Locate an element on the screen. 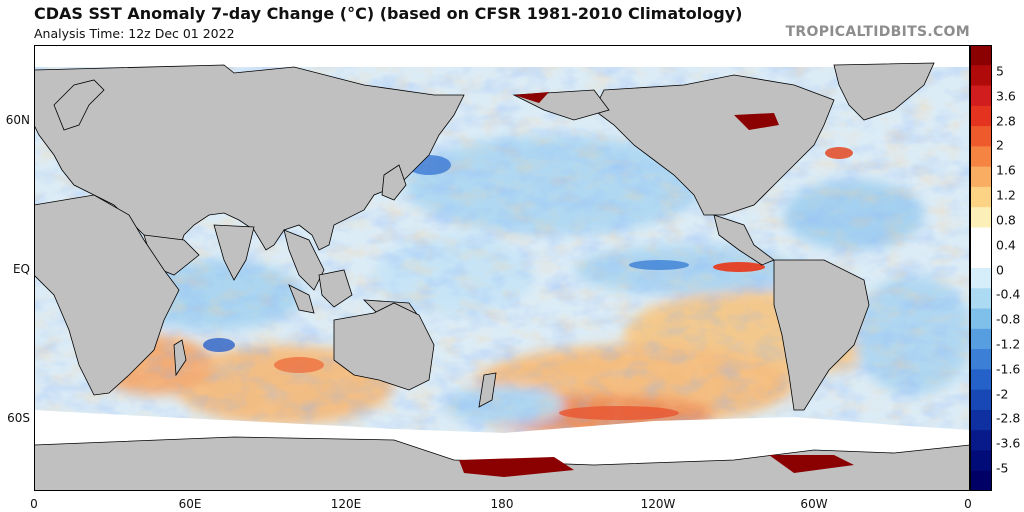 Image resolution: width=1024 pixels, height=512 pixels. colorbar-label: 1.6 is located at coordinates (1006, 170).